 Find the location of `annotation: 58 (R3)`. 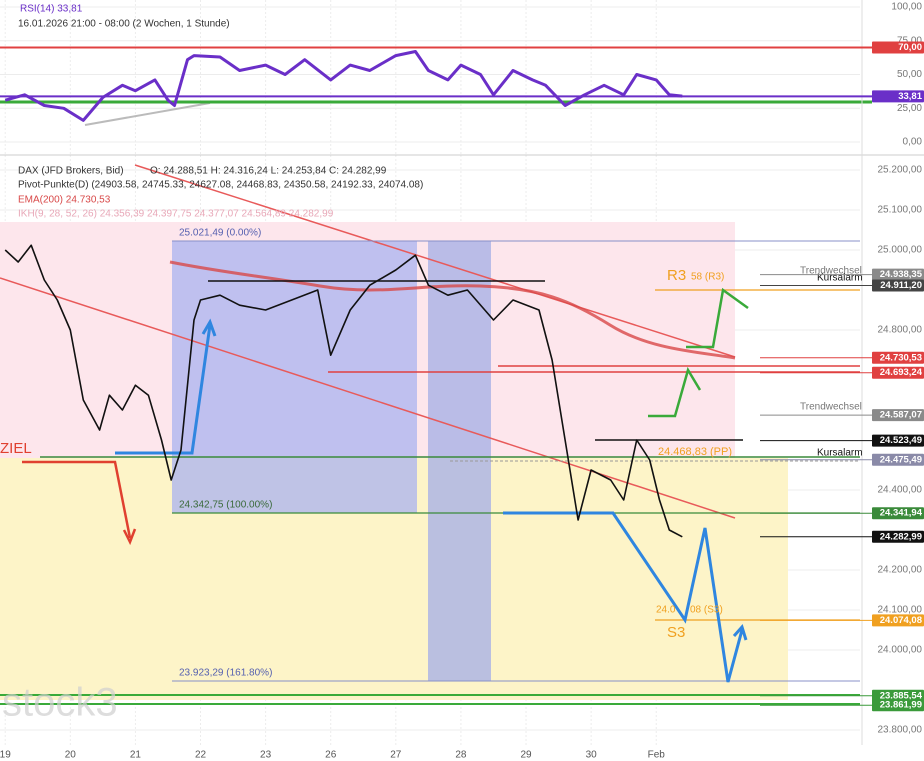

annotation: 58 (R3) is located at coordinates (707, 277).